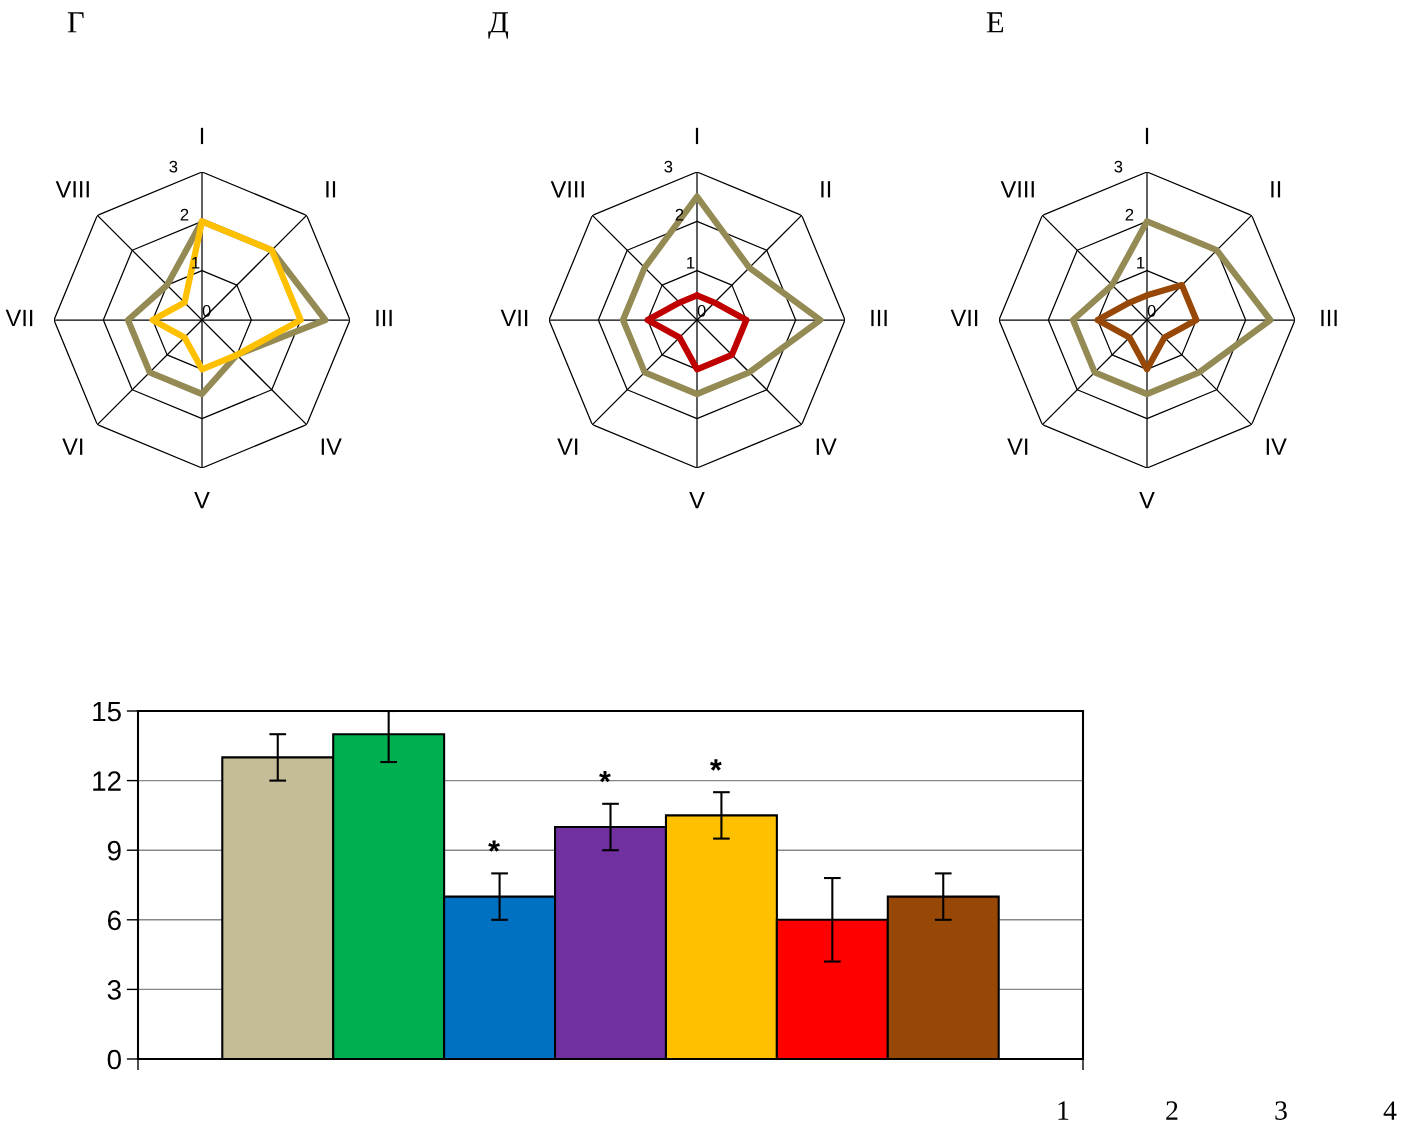 The width and height of the screenshot is (1411, 1128). I want to click on y-tick-label: 12, so click(107, 781).